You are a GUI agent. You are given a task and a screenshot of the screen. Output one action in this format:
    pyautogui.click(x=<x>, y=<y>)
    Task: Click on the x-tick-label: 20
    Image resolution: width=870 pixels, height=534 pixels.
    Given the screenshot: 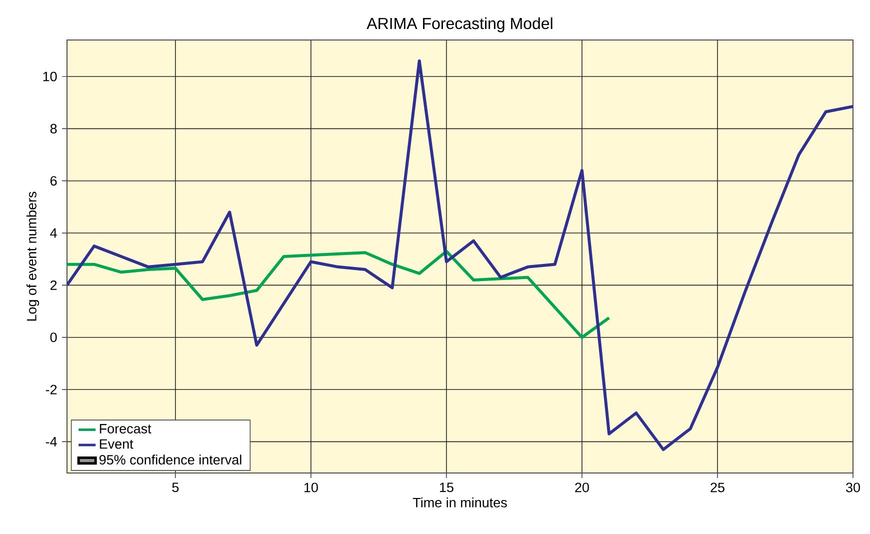 What is the action you would take?
    pyautogui.click(x=582, y=487)
    